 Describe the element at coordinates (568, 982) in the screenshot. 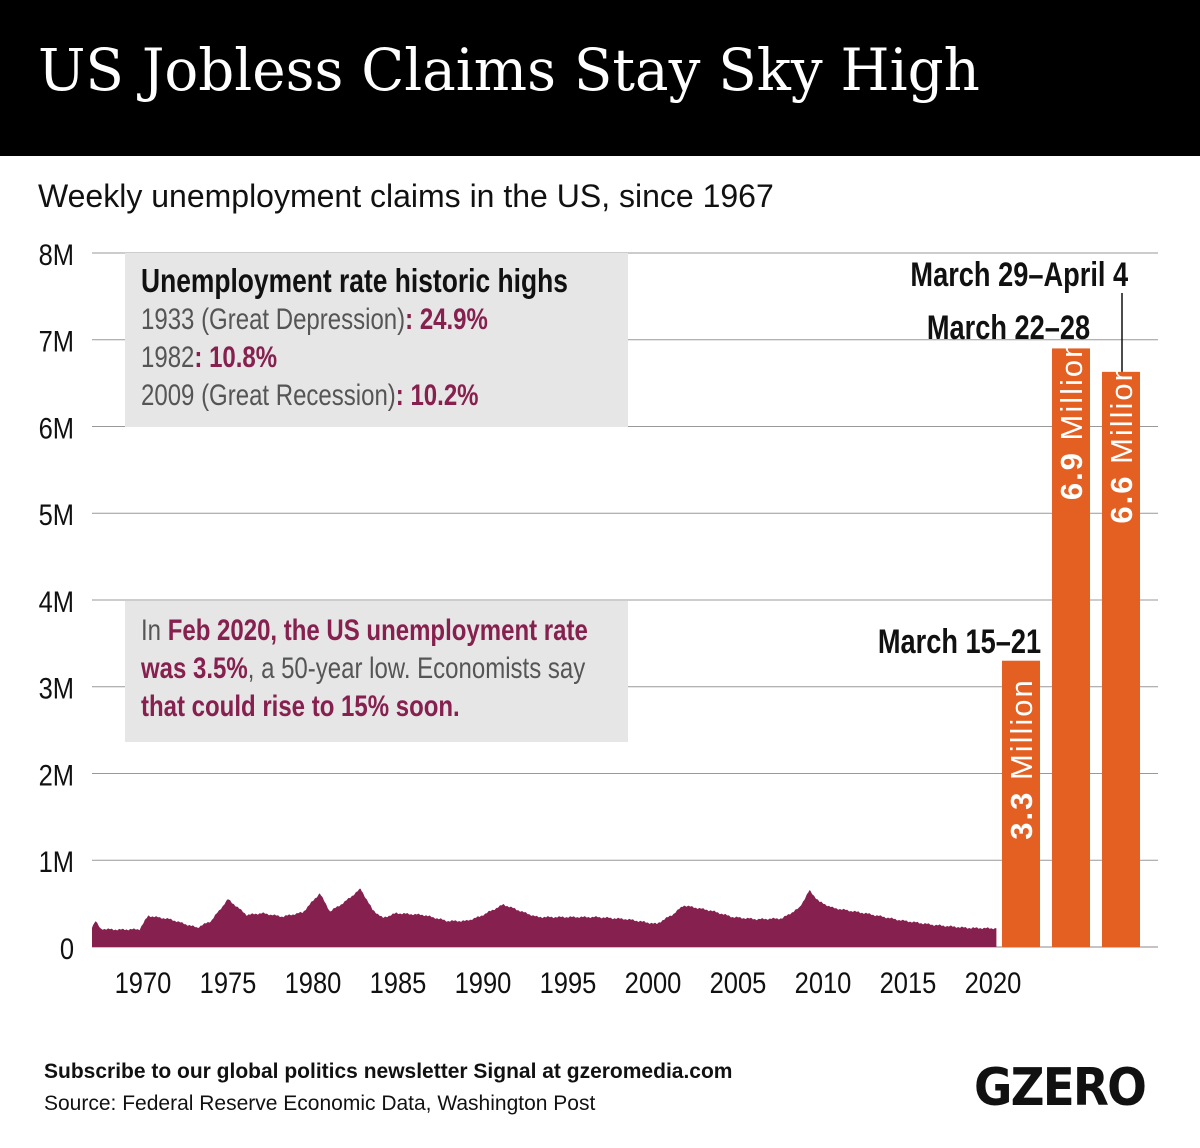

I see `x-tick-label: 1995` at that location.